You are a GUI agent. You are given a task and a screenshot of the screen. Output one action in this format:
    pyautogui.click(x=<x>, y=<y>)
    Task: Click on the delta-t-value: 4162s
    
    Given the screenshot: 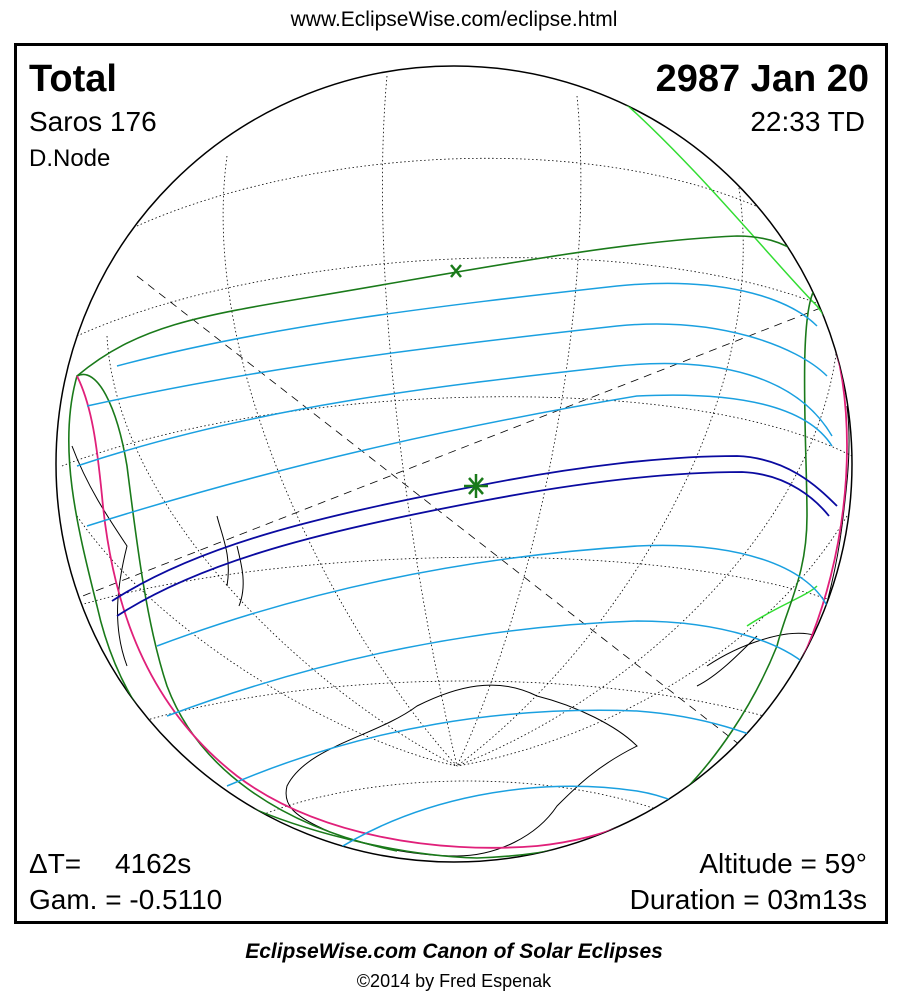 What is the action you would take?
    pyautogui.click(x=153, y=863)
    